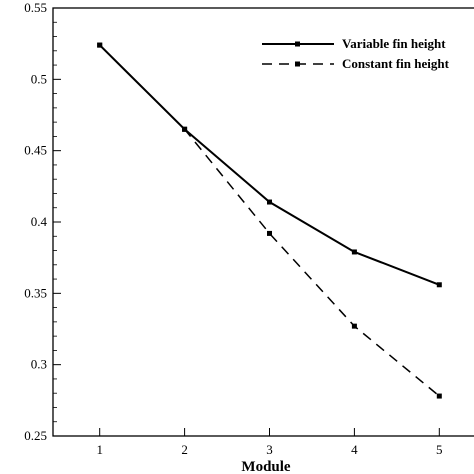 The width and height of the screenshot is (474, 474). I want to click on y-tick-label: 0.35, so click(35, 292).